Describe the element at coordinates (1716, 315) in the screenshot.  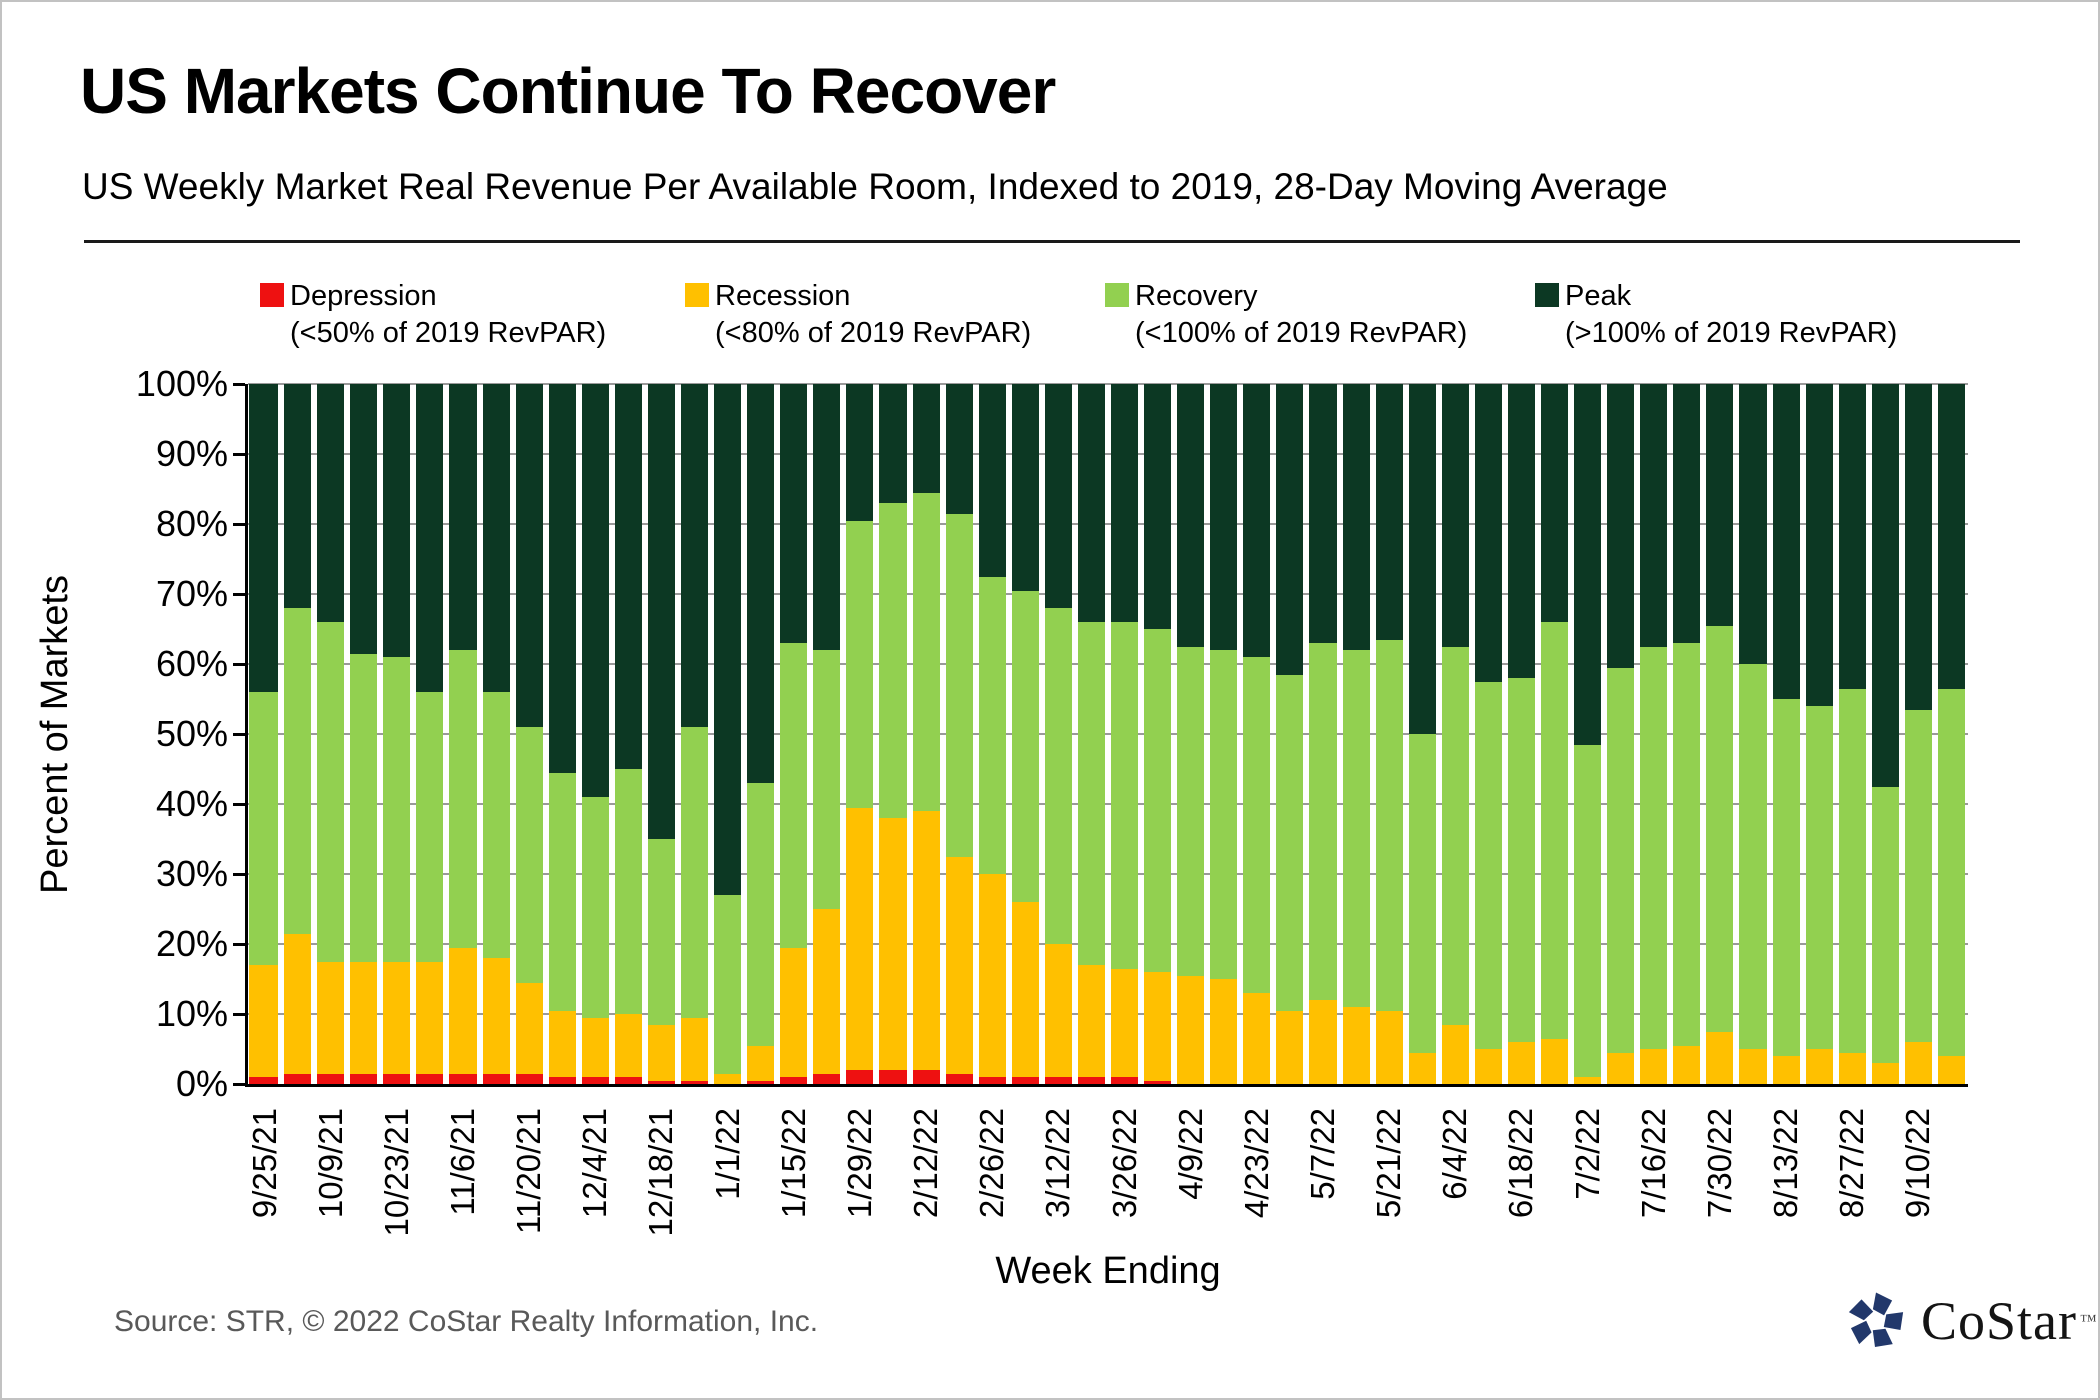
I see `legend-item-peak: Peak (>100% of 2019 RevPAR)` at that location.